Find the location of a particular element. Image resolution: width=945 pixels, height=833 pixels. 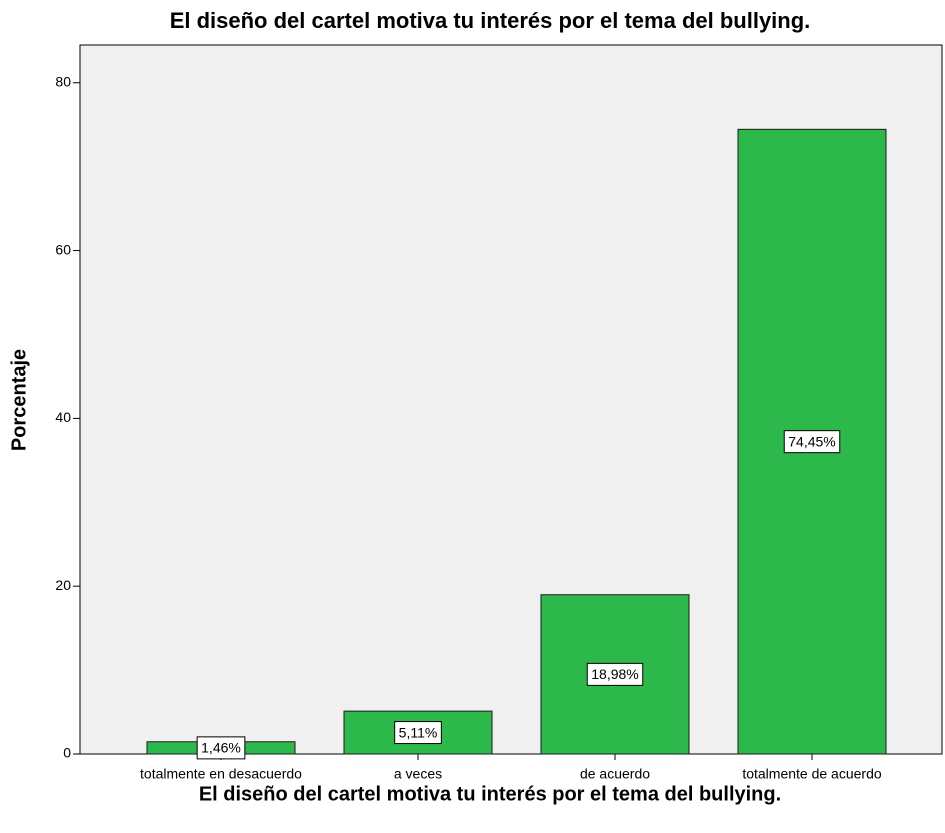

y-axis-title: Porcentaje is located at coordinates (19, 400).